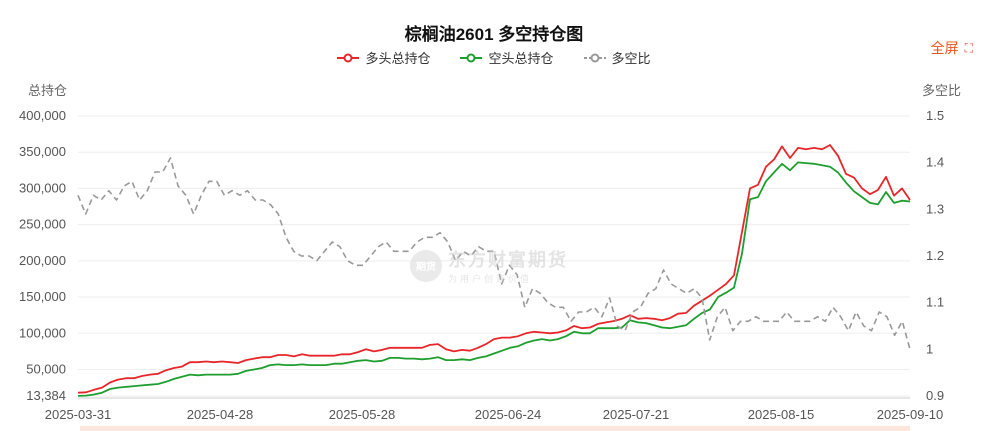  What do you see at coordinates (935, 208) in the screenshot?
I see `y-right-tick-label: 1.3` at bounding box center [935, 208].